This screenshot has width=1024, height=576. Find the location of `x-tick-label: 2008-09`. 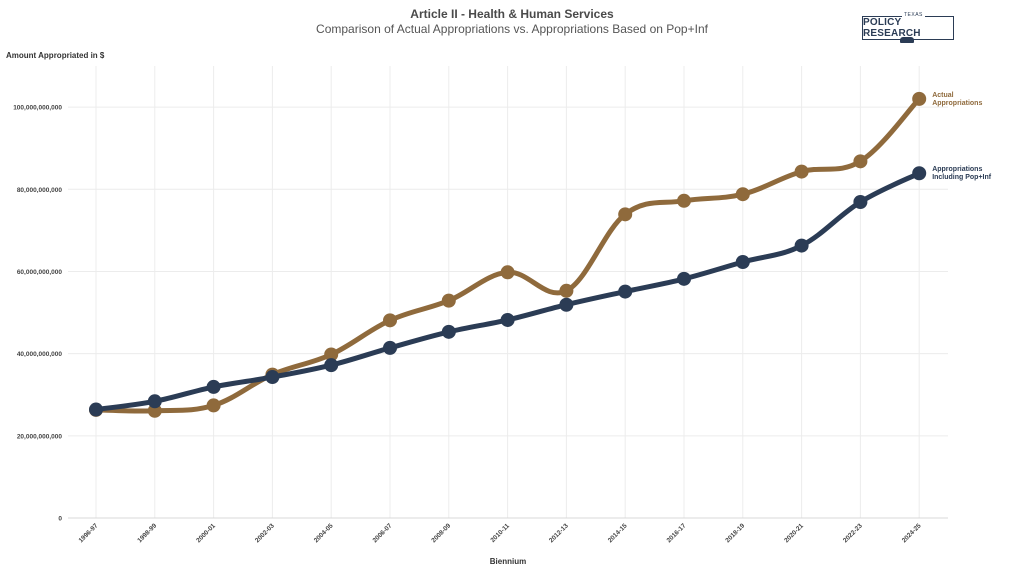

x-tick-label: 2008-09 is located at coordinates (441, 533).